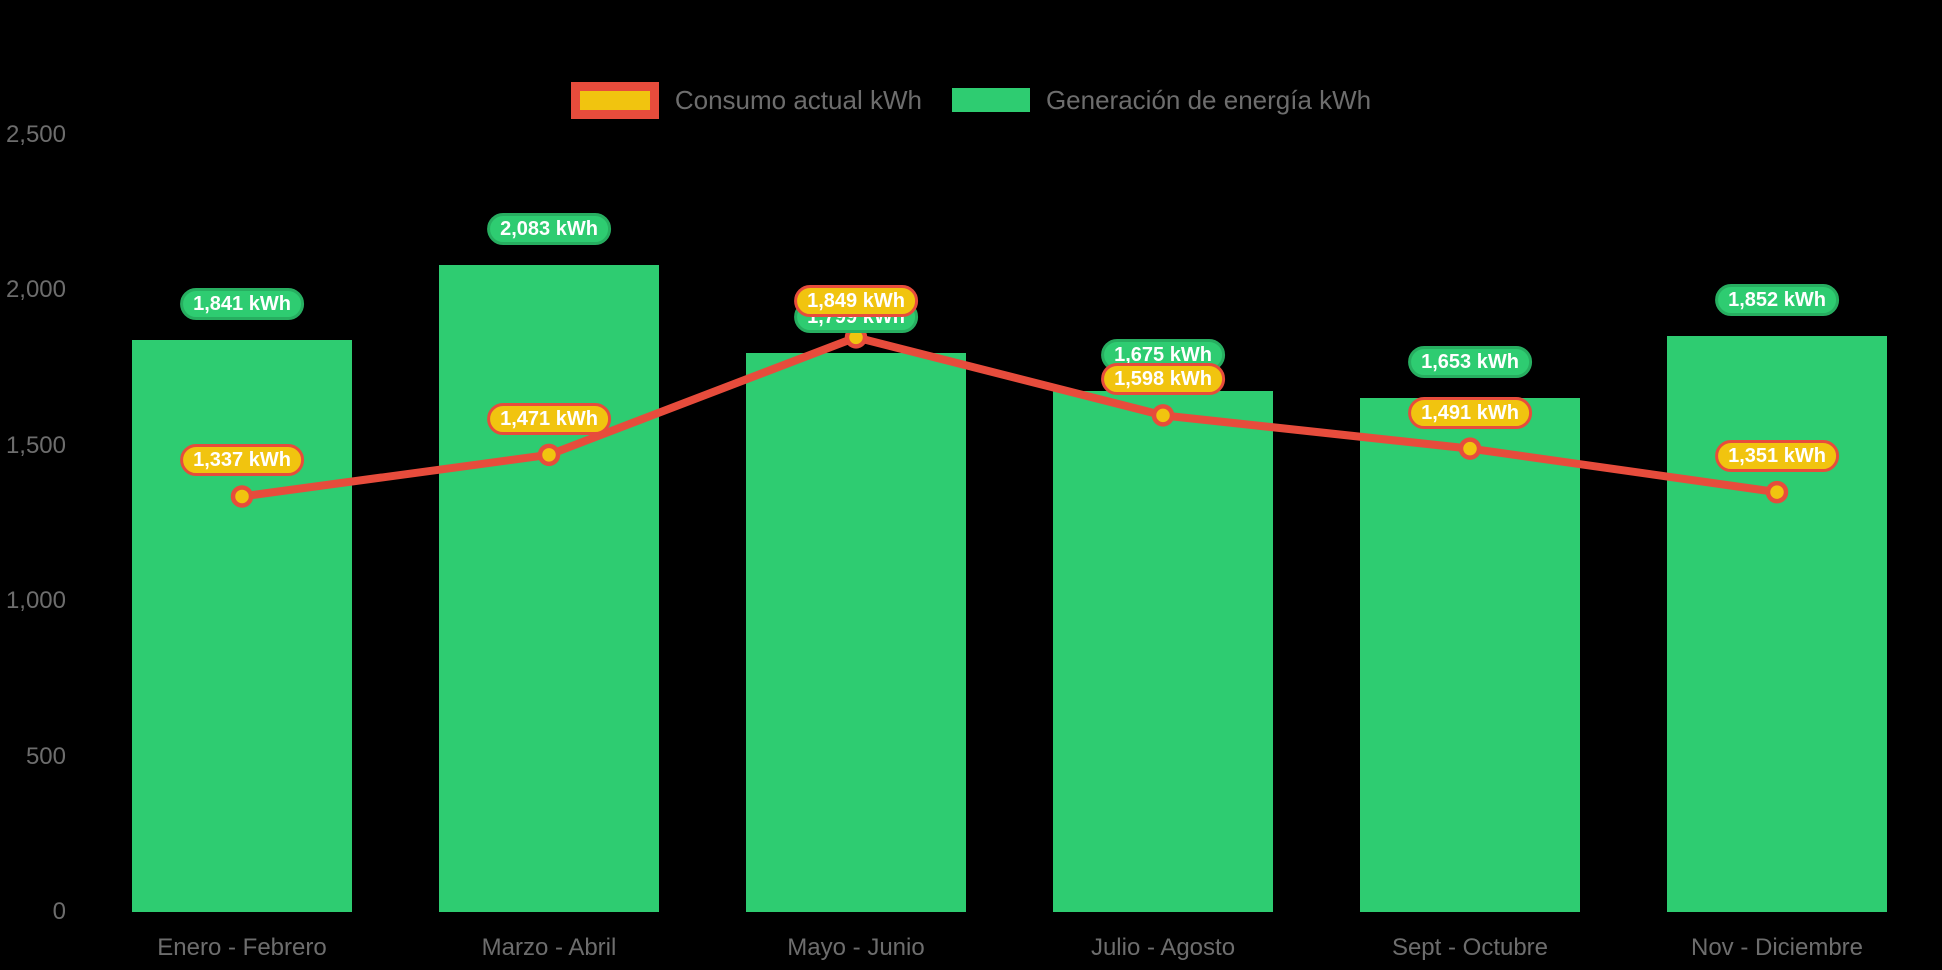 The width and height of the screenshot is (1942, 970). What do you see at coordinates (59, 911) in the screenshot?
I see `y-tick-label: 0` at bounding box center [59, 911].